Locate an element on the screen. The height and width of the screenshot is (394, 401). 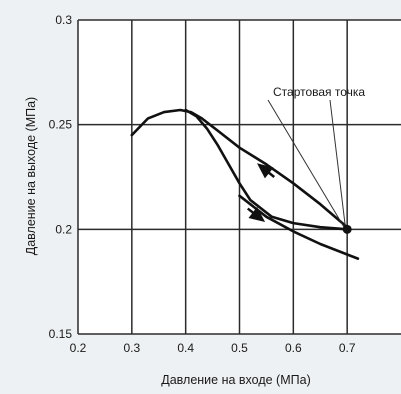
x-tick-label: 0.7 is located at coordinates (347, 348).